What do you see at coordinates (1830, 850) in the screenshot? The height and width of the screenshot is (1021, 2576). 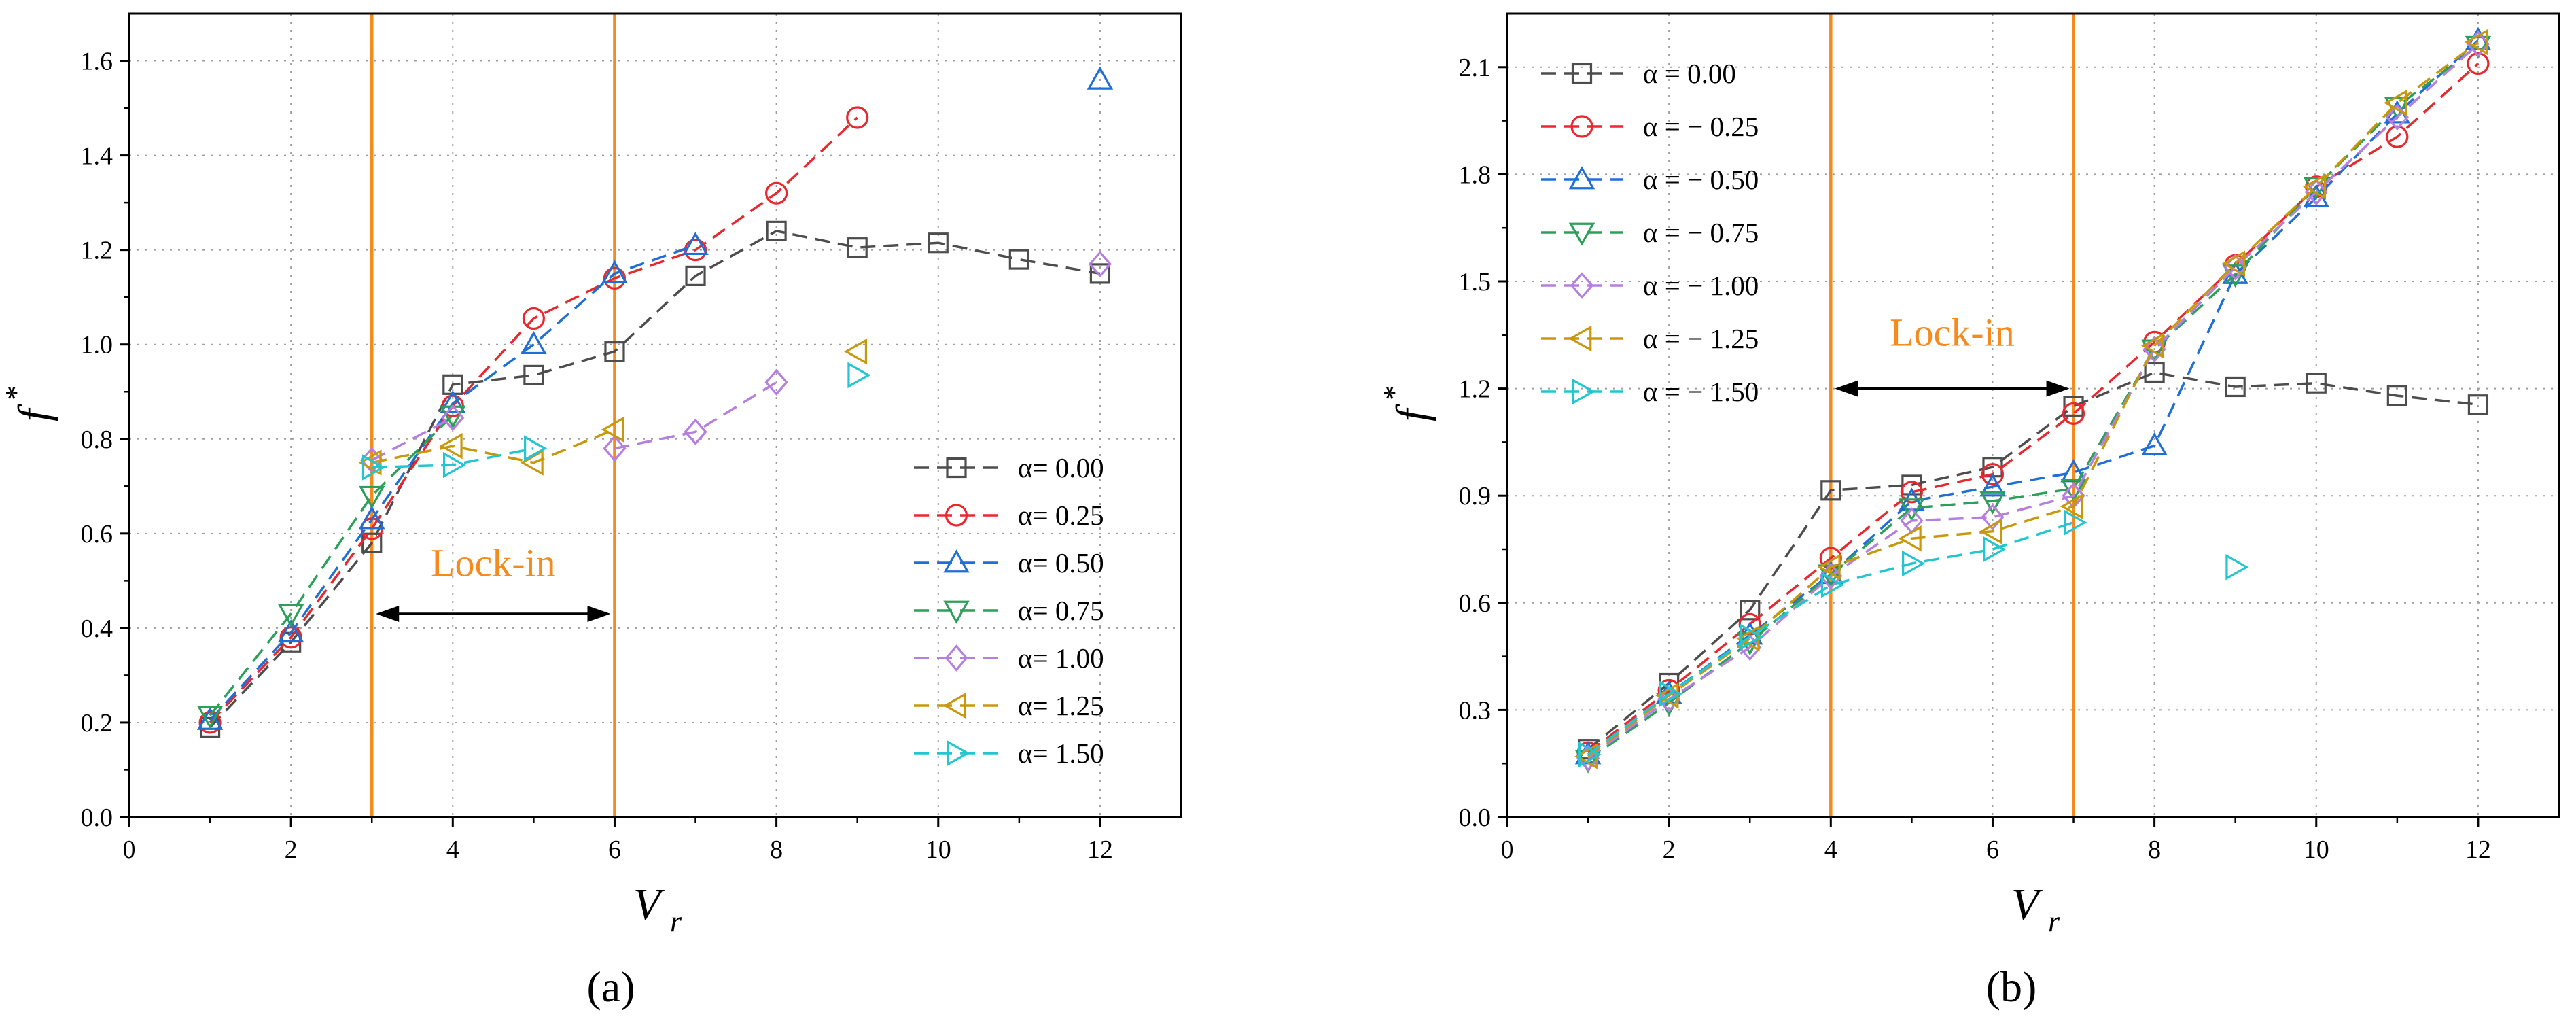 I see `x-tick-label: 4` at bounding box center [1830, 850].